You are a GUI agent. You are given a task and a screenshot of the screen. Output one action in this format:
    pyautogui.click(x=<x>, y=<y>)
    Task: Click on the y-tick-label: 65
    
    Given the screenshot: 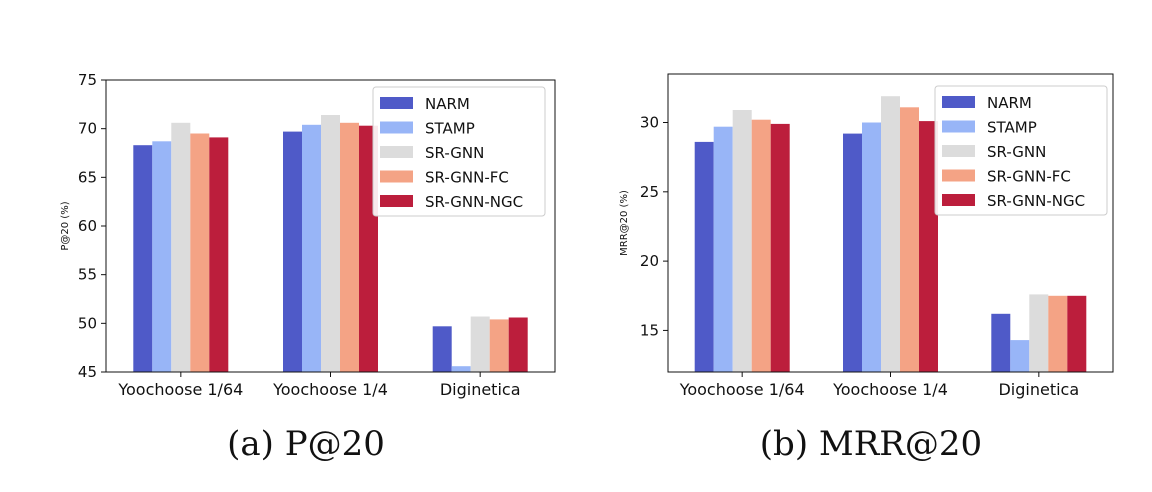 What is the action you would take?
    pyautogui.click(x=87, y=177)
    